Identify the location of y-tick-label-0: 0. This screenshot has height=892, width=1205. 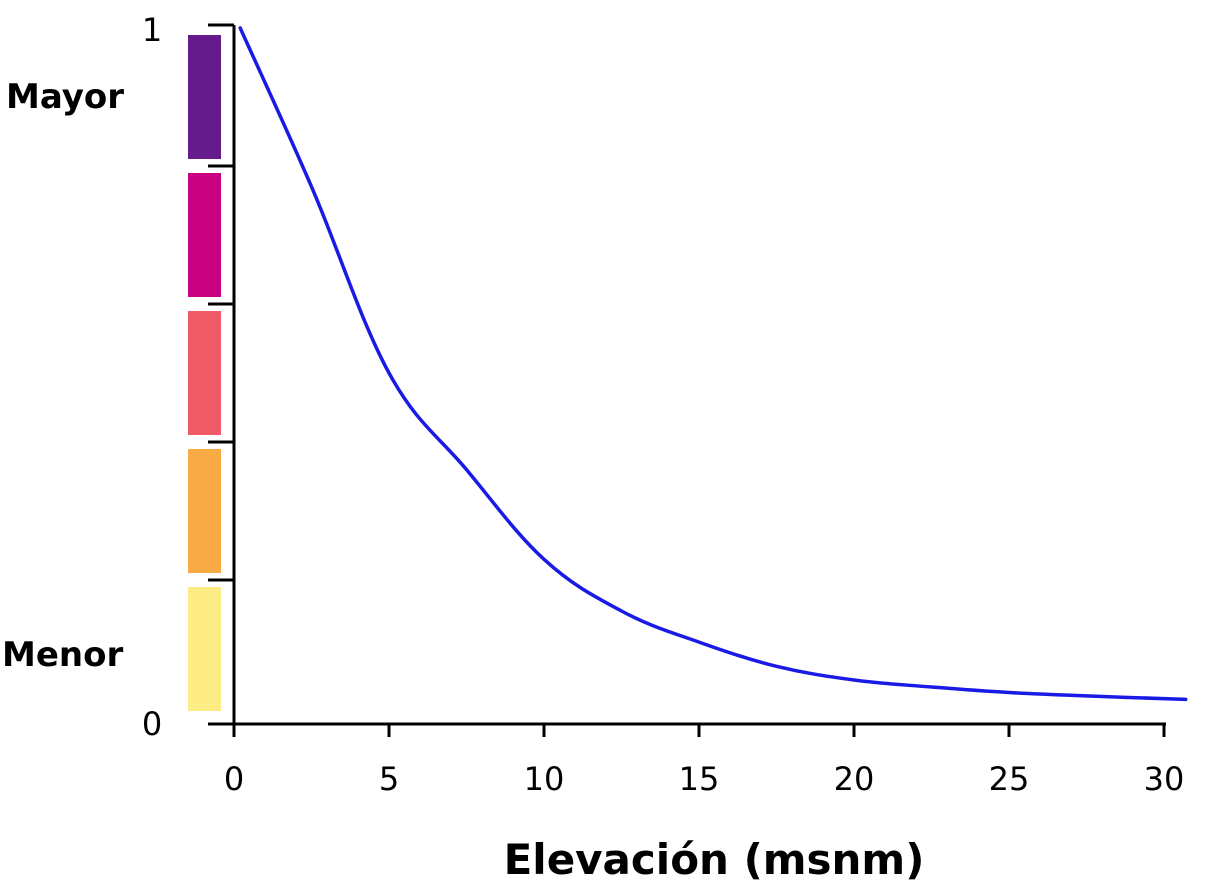
(152, 724).